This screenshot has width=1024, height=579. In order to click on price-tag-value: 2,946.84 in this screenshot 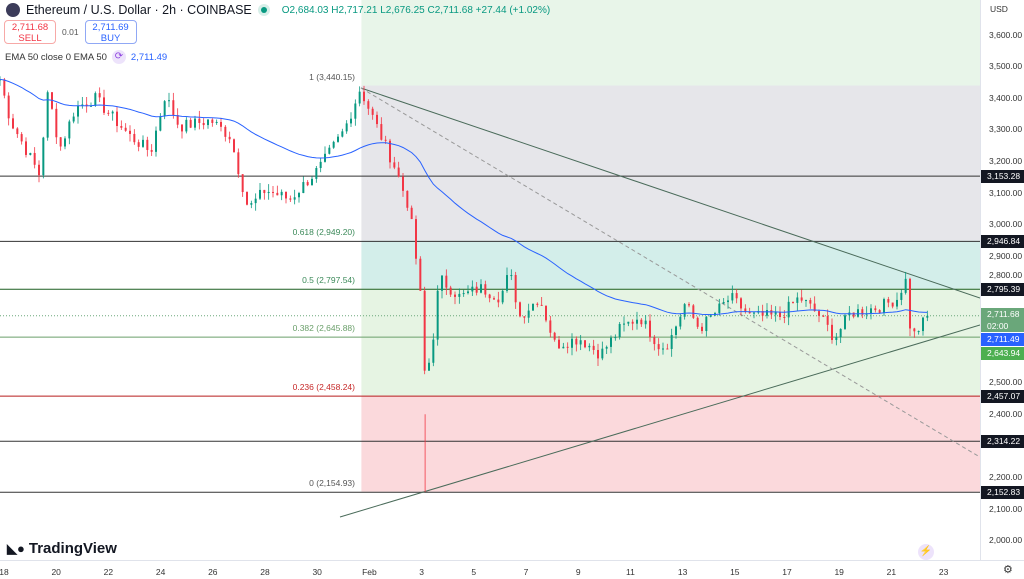, I will do `click(1004, 241)`.